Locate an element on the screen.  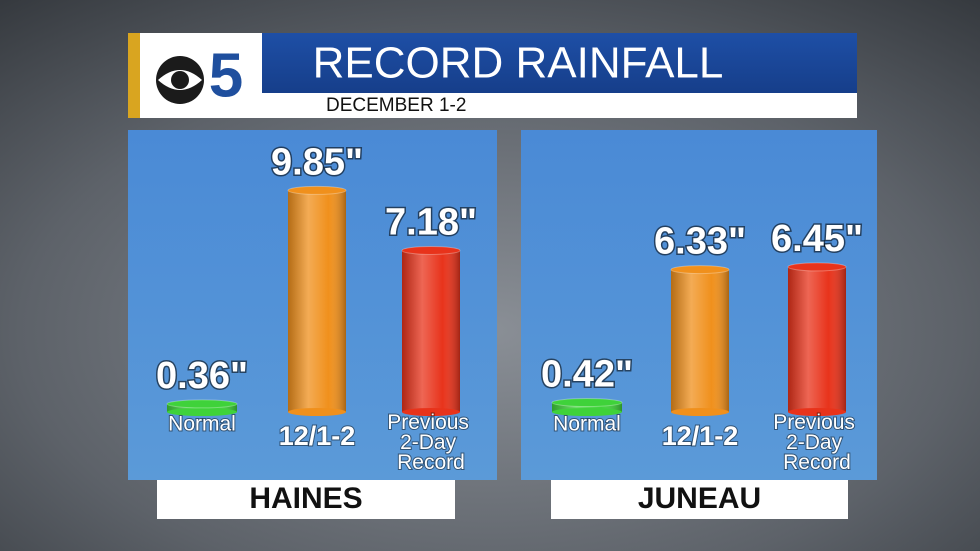
title: RECORD RAINFALL is located at coordinates (518, 63).